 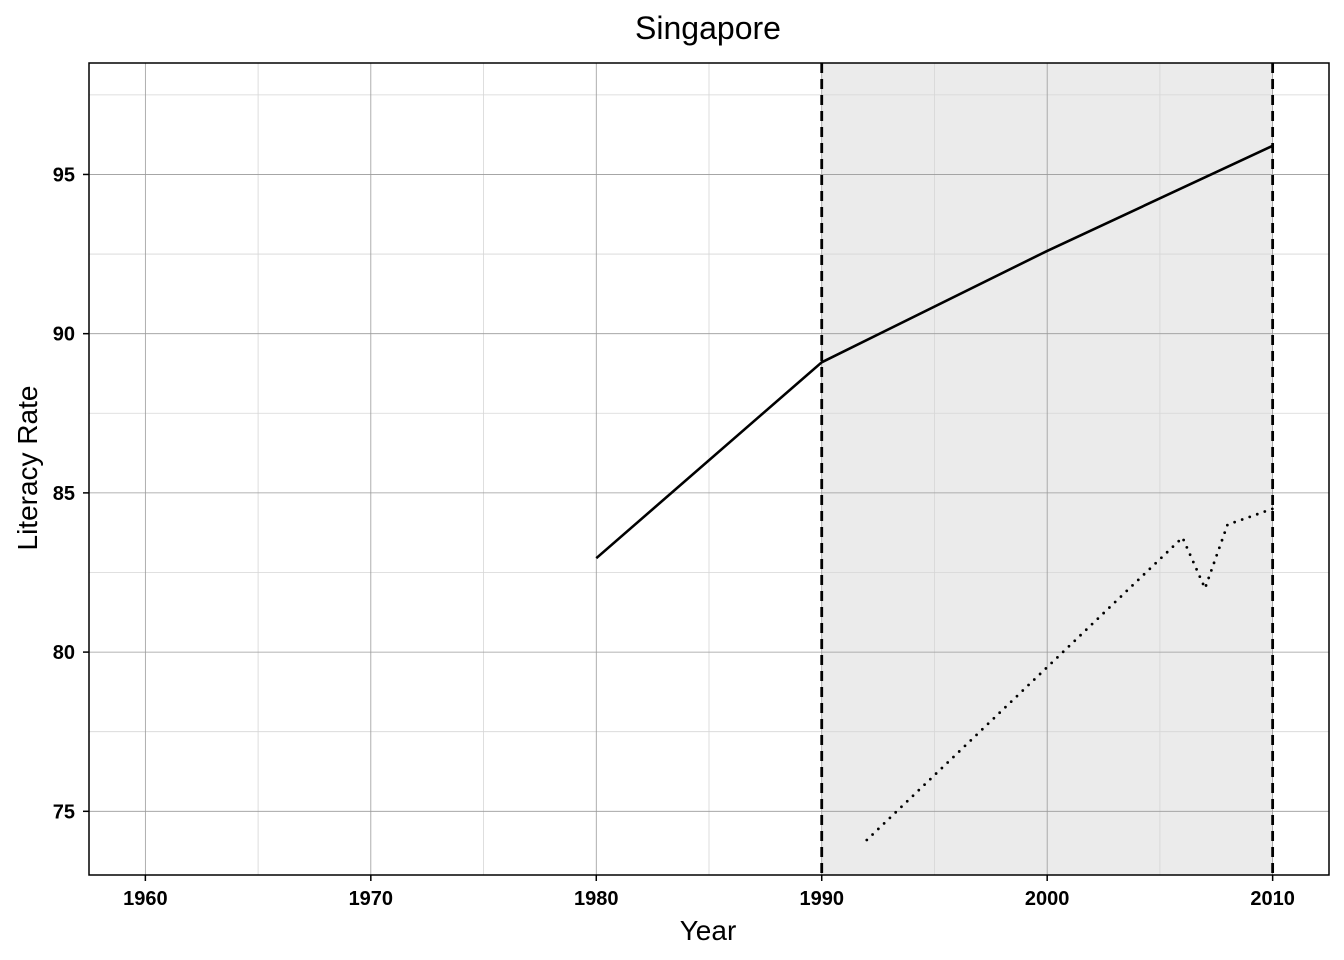 What do you see at coordinates (1069, 674) in the screenshot?
I see `series-line-dotted` at bounding box center [1069, 674].